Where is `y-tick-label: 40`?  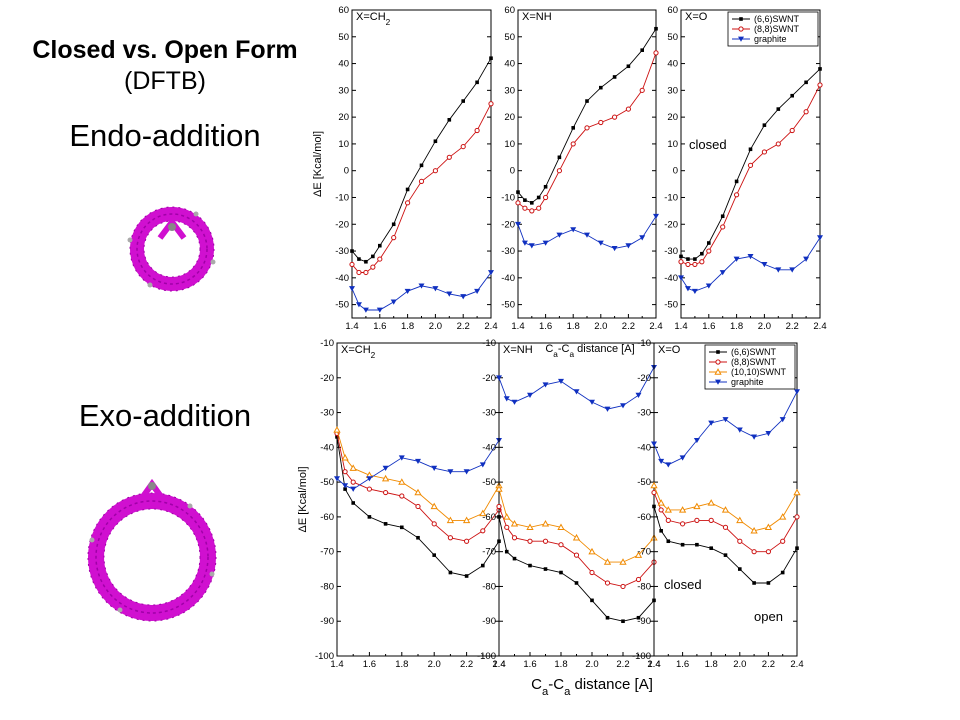 y-tick-label: 40 is located at coordinates (509, 64).